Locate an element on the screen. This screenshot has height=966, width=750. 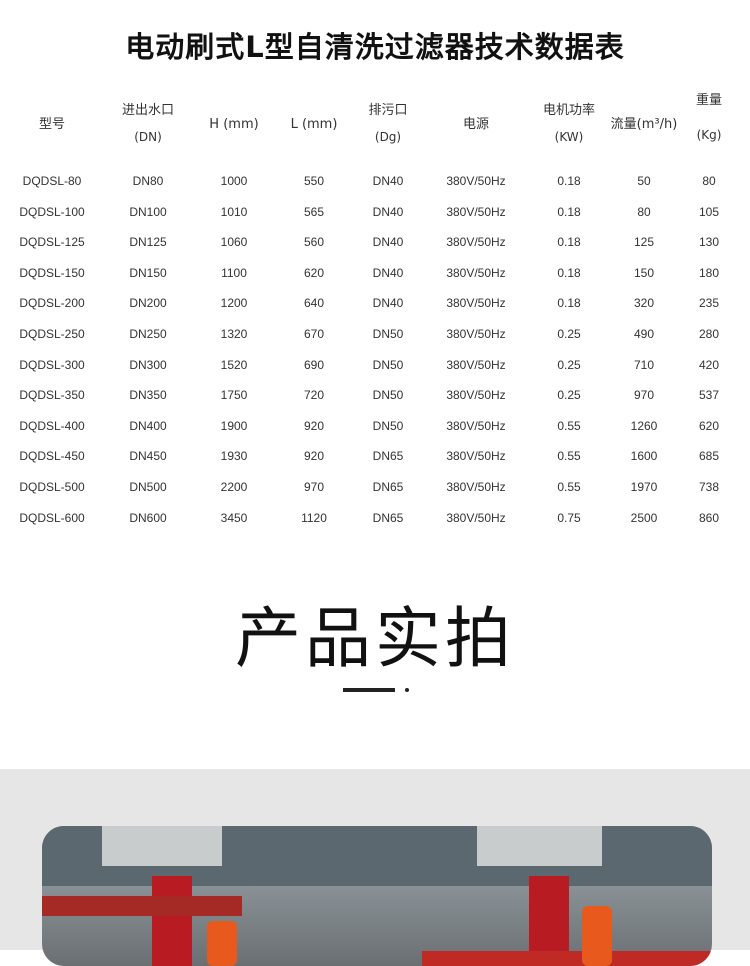
table-cell: DQDSL-100 is located at coordinates (52, 211).